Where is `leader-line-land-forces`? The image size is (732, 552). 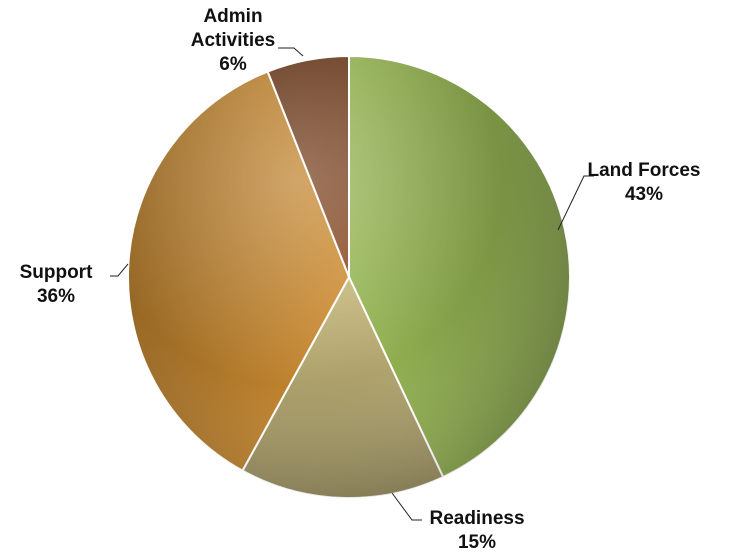 leader-line-land-forces is located at coordinates (575, 203).